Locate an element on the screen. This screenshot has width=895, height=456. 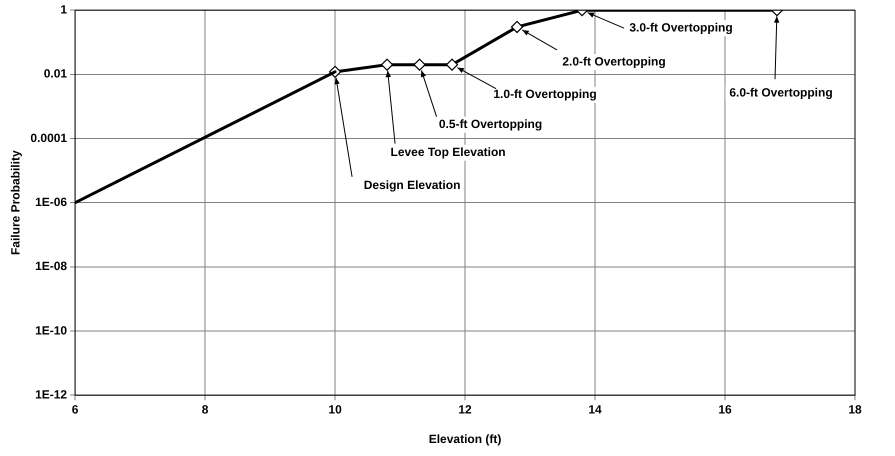
y-tick-label: 0.0001 is located at coordinates (49, 137).